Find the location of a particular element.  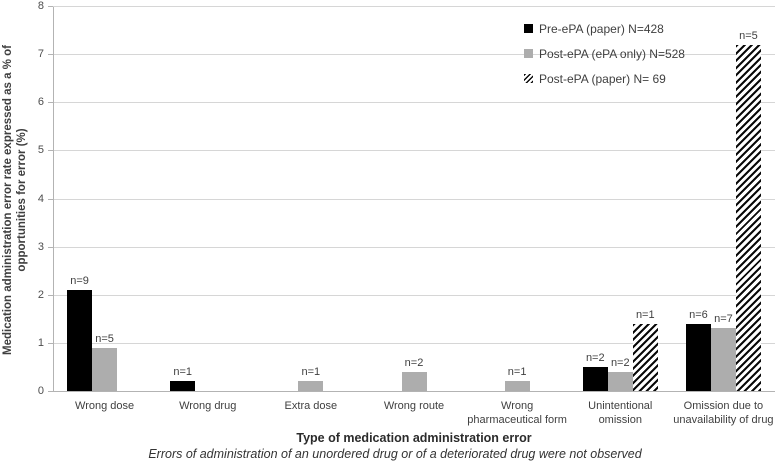

bar-value-label: n=7 is located at coordinates (723, 319).